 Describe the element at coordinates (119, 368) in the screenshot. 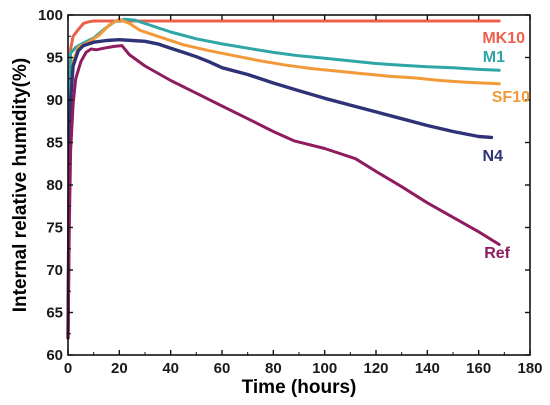

I see `x-tick-label: 20` at that location.